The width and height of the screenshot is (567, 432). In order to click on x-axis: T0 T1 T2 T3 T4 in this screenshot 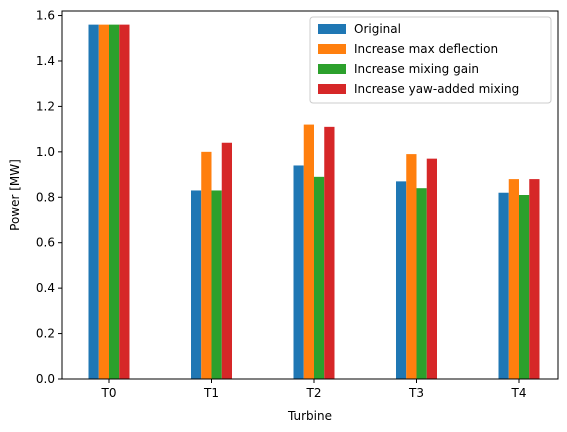, I will do `click(314, 389)`.